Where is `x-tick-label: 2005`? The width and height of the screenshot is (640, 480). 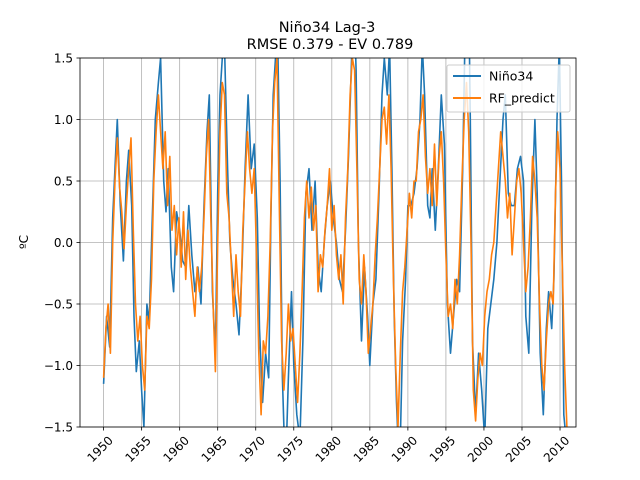 x-tick-label: 2005 is located at coordinates (518, 448).